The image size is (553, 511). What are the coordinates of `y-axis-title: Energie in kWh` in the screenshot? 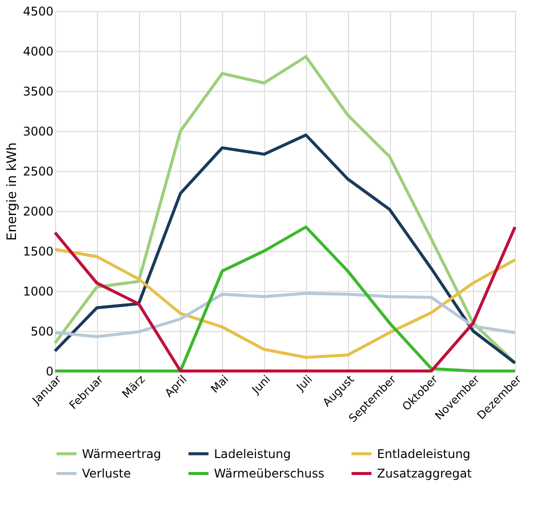 It's located at (12, 191).